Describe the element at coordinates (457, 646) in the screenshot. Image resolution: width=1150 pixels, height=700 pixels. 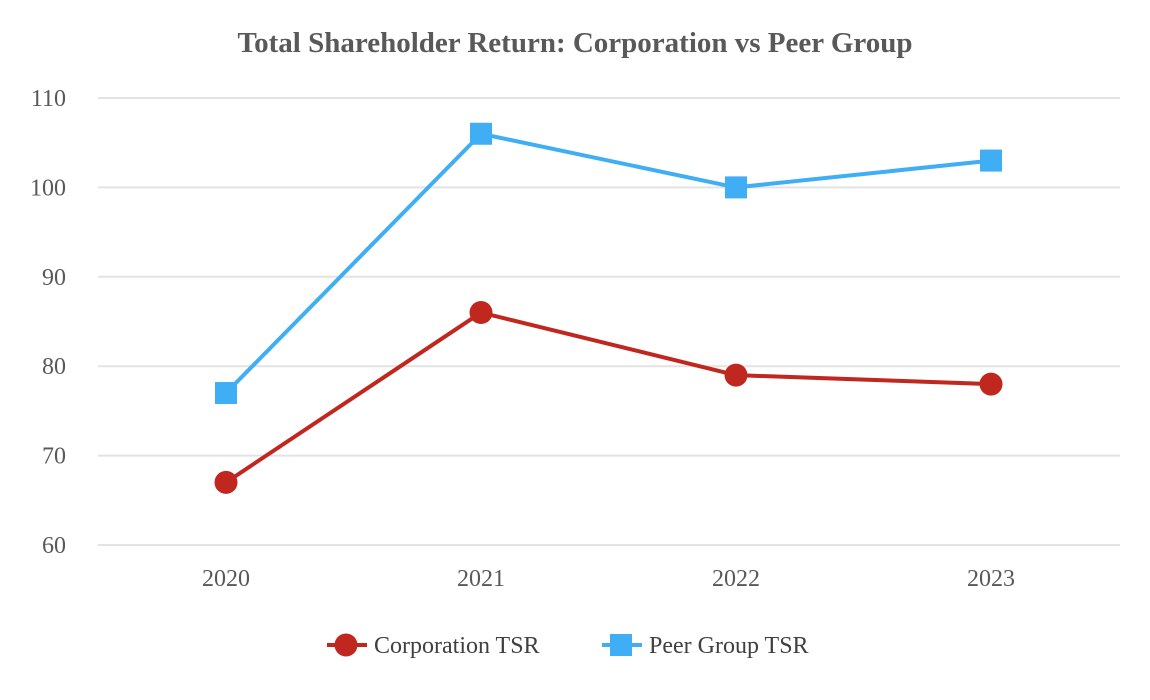
I see `legend-label: Corporation TSR` at that location.